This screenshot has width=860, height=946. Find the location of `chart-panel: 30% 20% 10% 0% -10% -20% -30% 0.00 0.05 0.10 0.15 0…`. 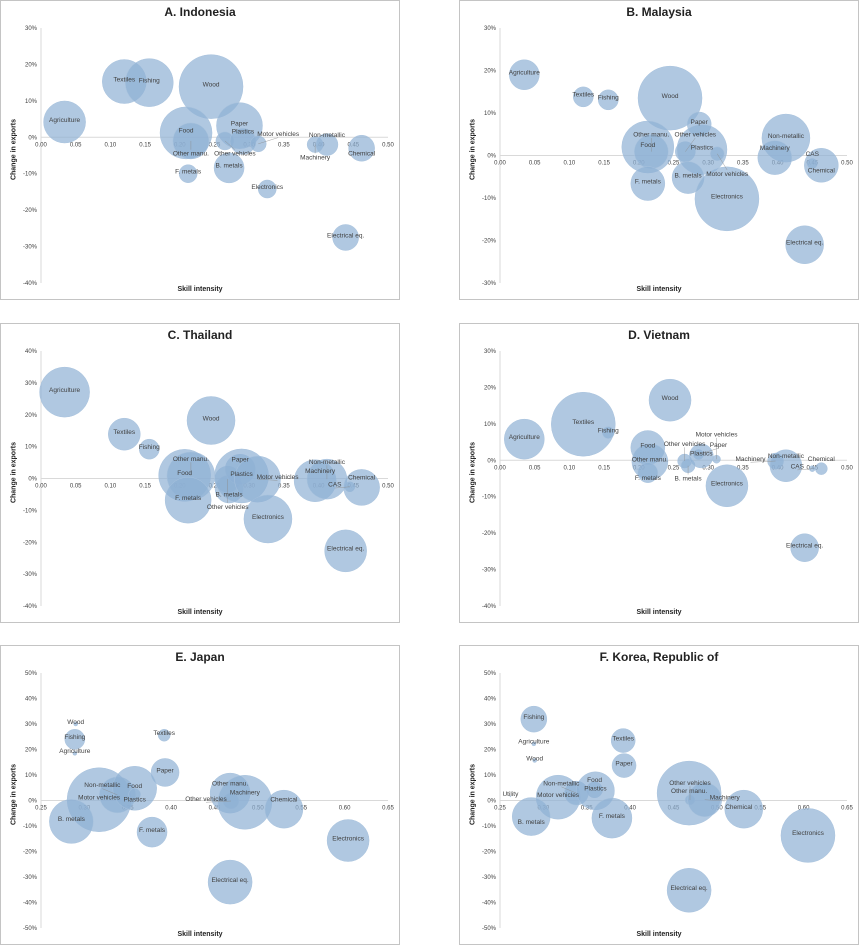

chart-panel: 30% 20% 10% 0% -10% -20% -30% 0.00 0.05 0.10 0.15 0… is located at coordinates (659, 150).